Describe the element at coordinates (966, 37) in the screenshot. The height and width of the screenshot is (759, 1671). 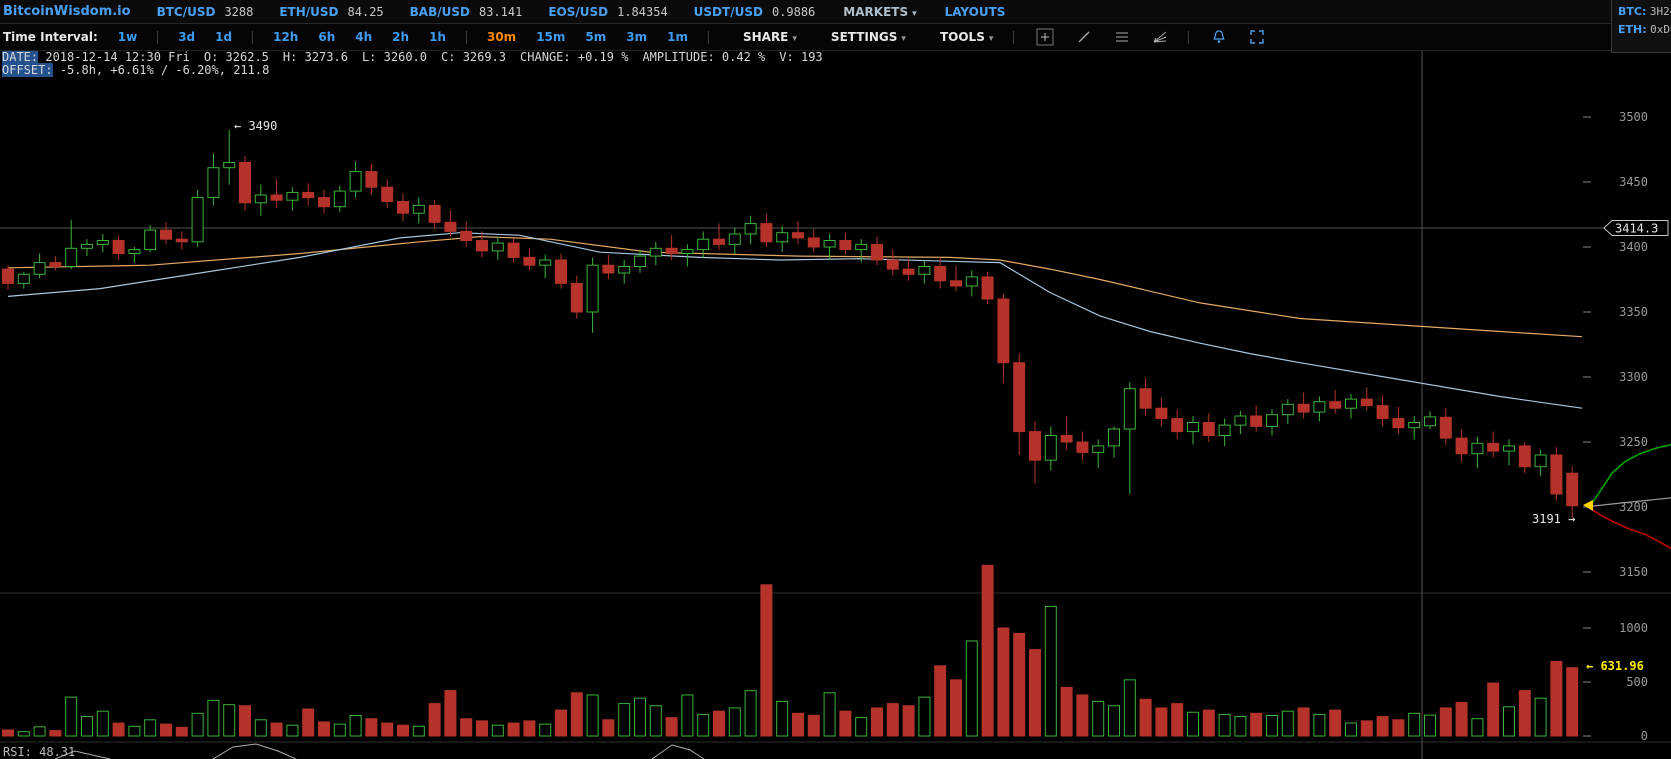
I see `tools-menu: TOOLS ▾` at that location.